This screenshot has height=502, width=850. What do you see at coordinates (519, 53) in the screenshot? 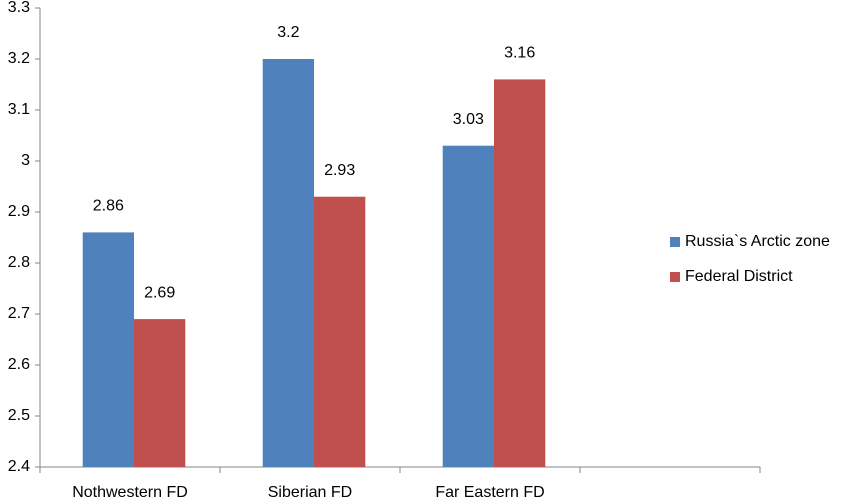
I see `data-label: 3.16` at bounding box center [519, 53].